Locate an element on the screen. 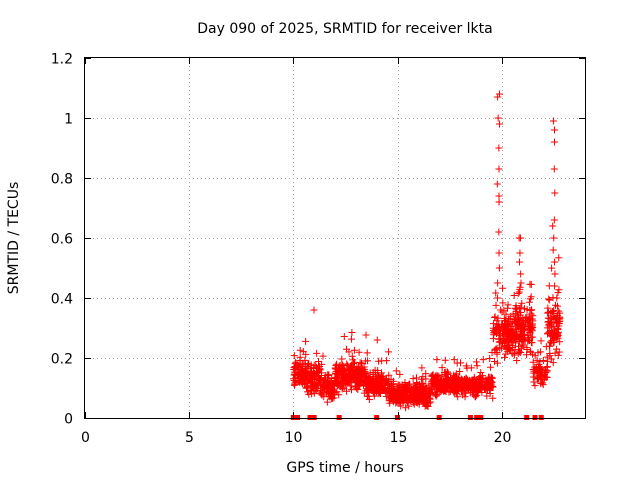 Image resolution: width=640 pixels, height=484 pixels. y-tick-label: 0.8 is located at coordinates (62, 180).